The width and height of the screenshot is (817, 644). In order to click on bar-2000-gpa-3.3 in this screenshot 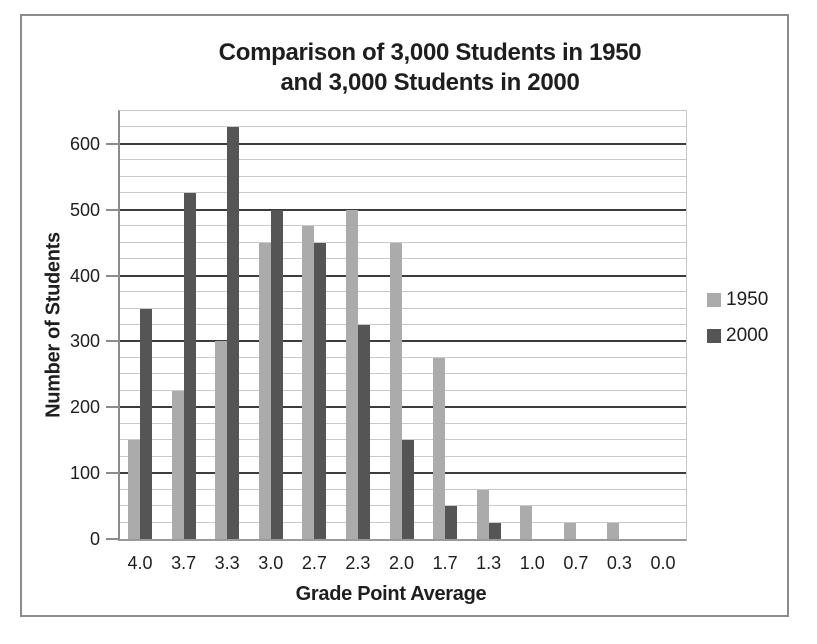, I will do `click(233, 333)`.